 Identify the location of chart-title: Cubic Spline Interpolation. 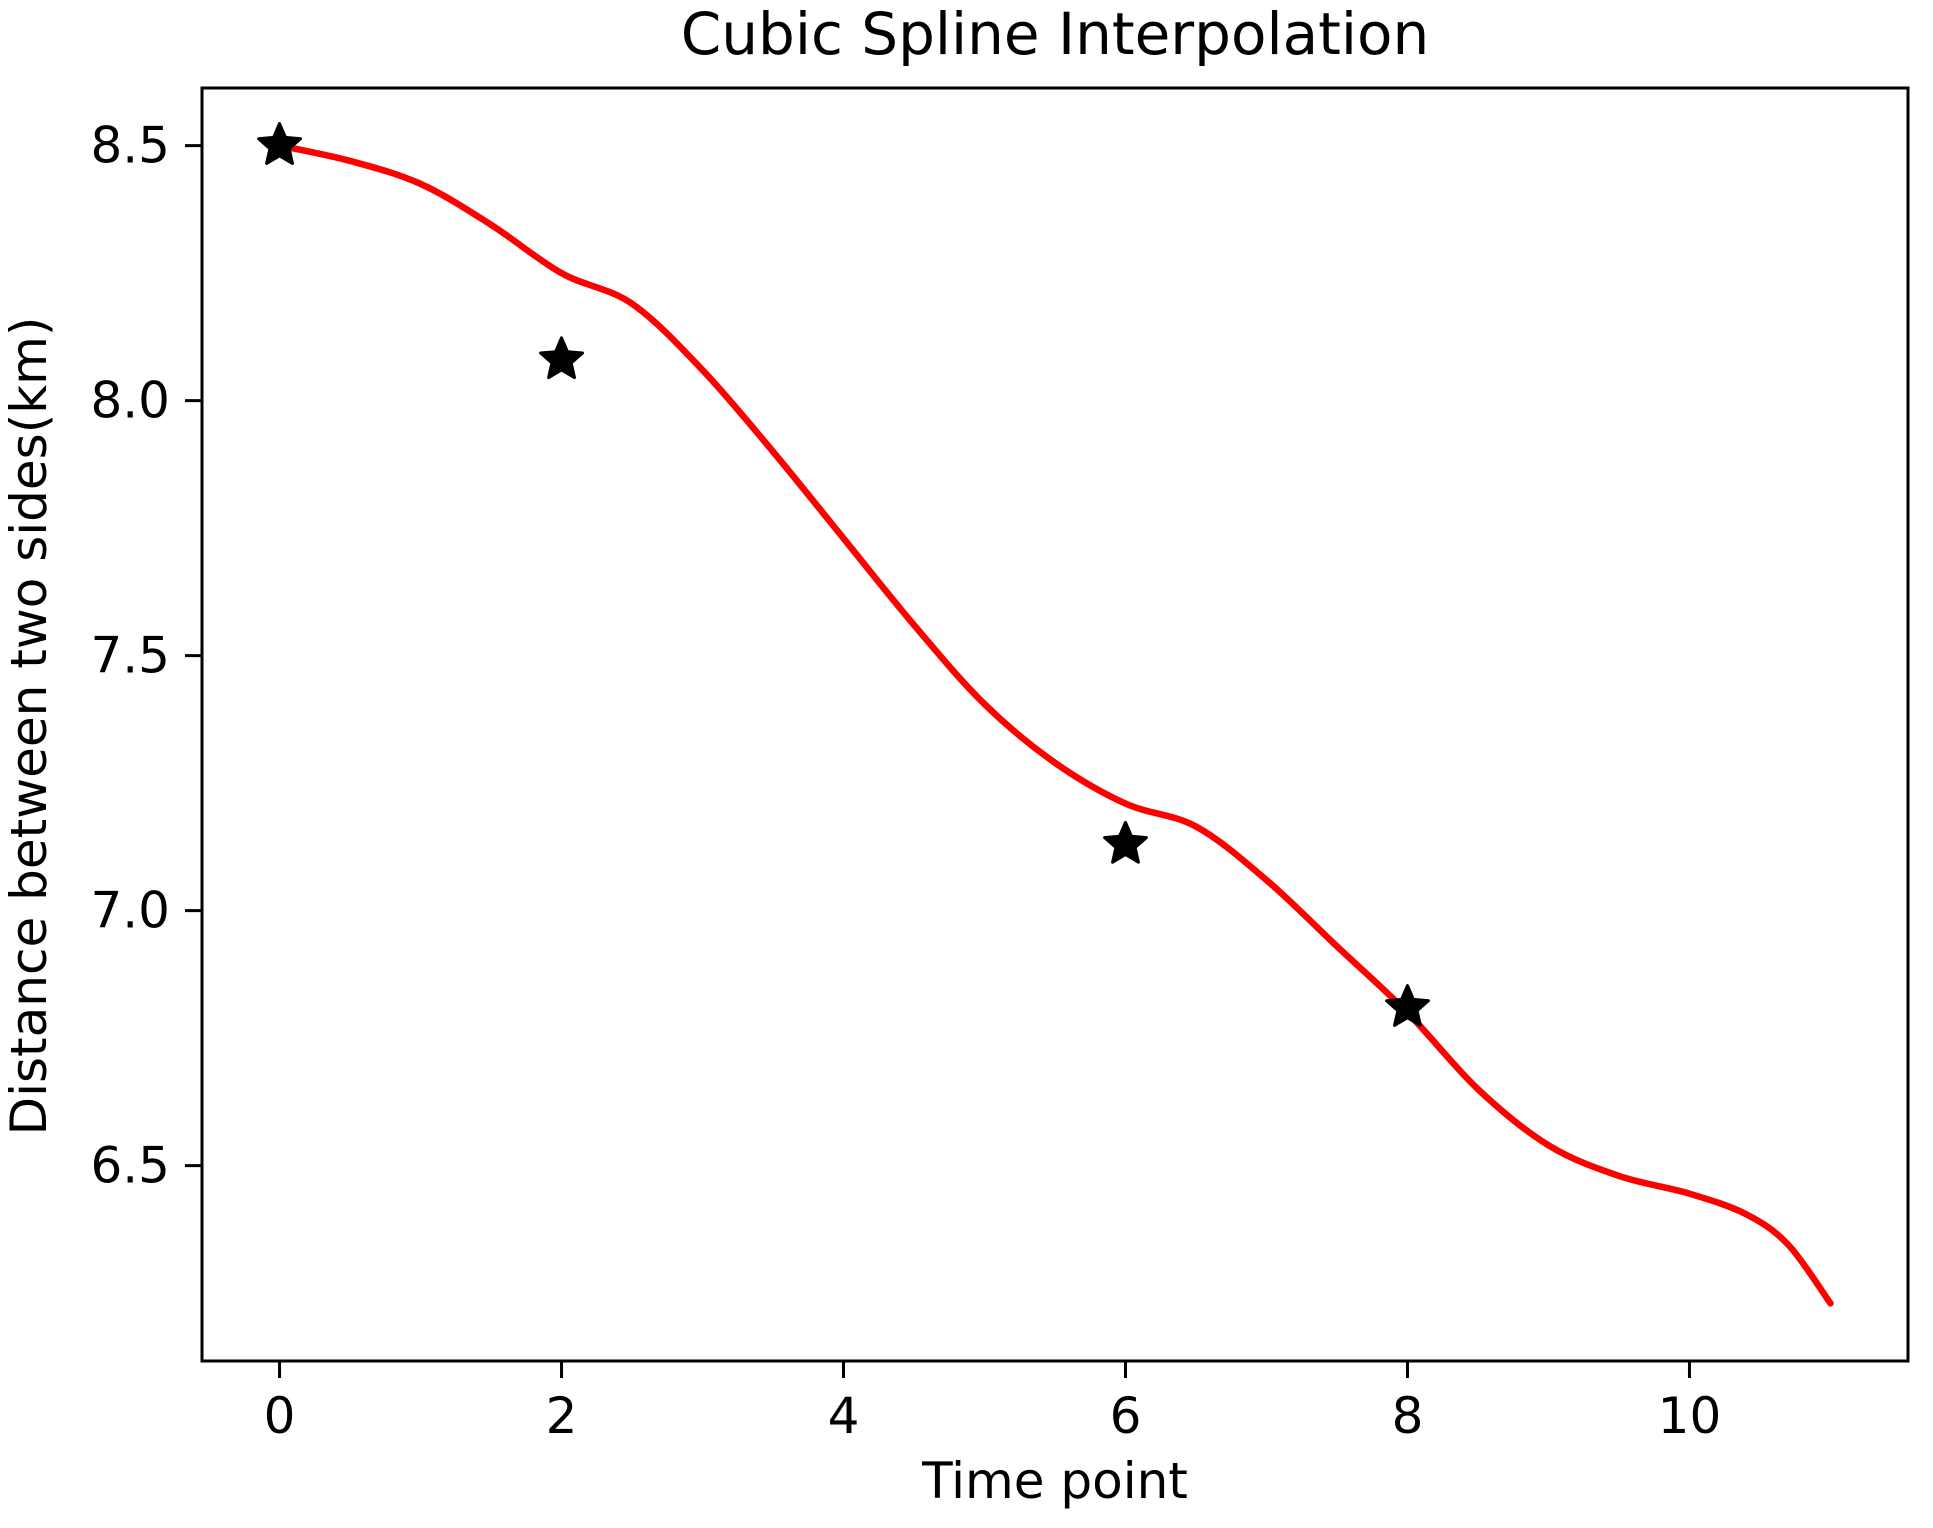
(1055, 34).